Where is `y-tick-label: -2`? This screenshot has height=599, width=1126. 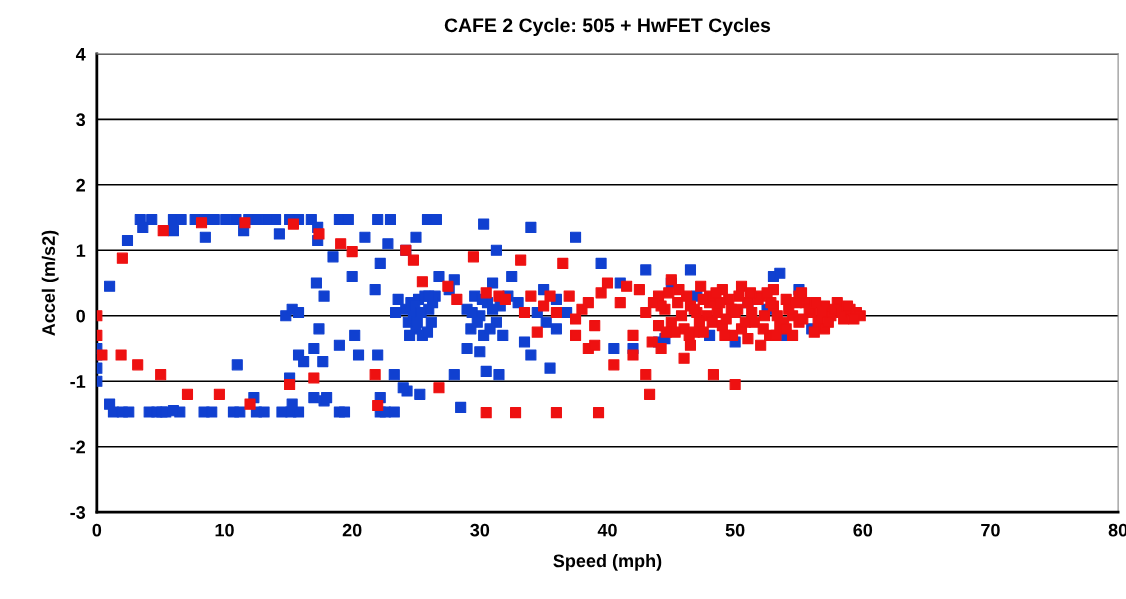
y-tick-label: -2 is located at coordinates (77, 447).